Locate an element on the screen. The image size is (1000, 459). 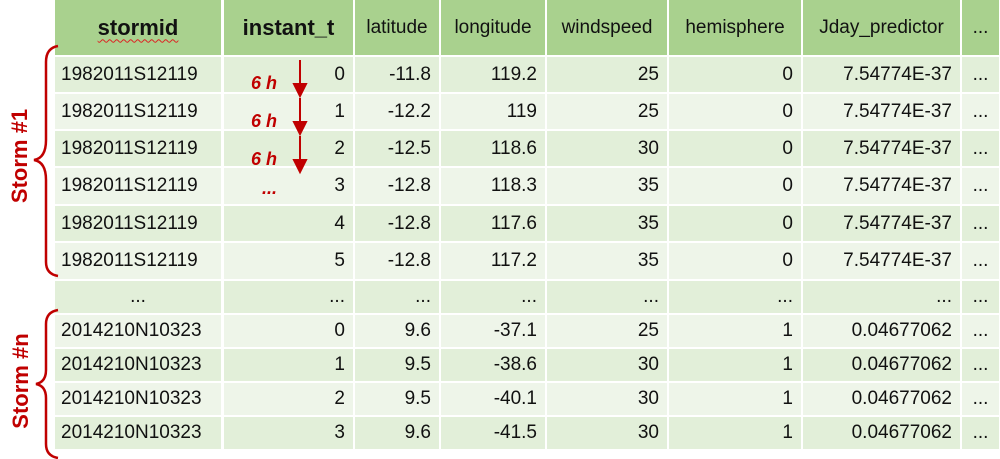
column-header-2-text: latitude is located at coordinates (397, 27).